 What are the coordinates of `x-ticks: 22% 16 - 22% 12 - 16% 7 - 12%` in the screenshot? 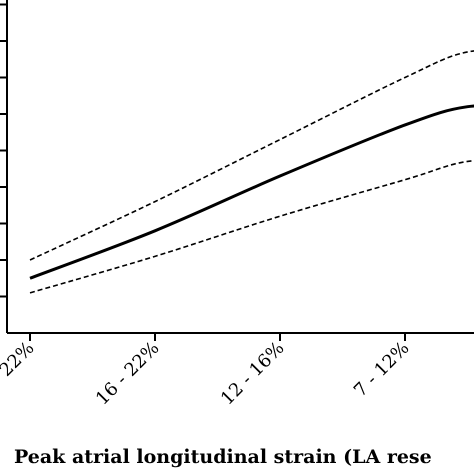 It's located at (207, 371).